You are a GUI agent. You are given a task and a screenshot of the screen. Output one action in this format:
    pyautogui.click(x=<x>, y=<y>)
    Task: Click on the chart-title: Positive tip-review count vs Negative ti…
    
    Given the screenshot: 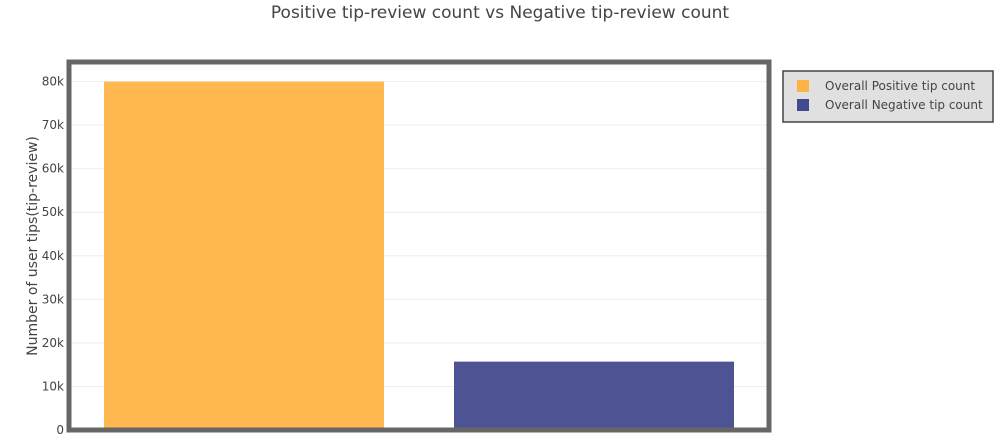 What is the action you would take?
    pyautogui.click(x=500, y=13)
    